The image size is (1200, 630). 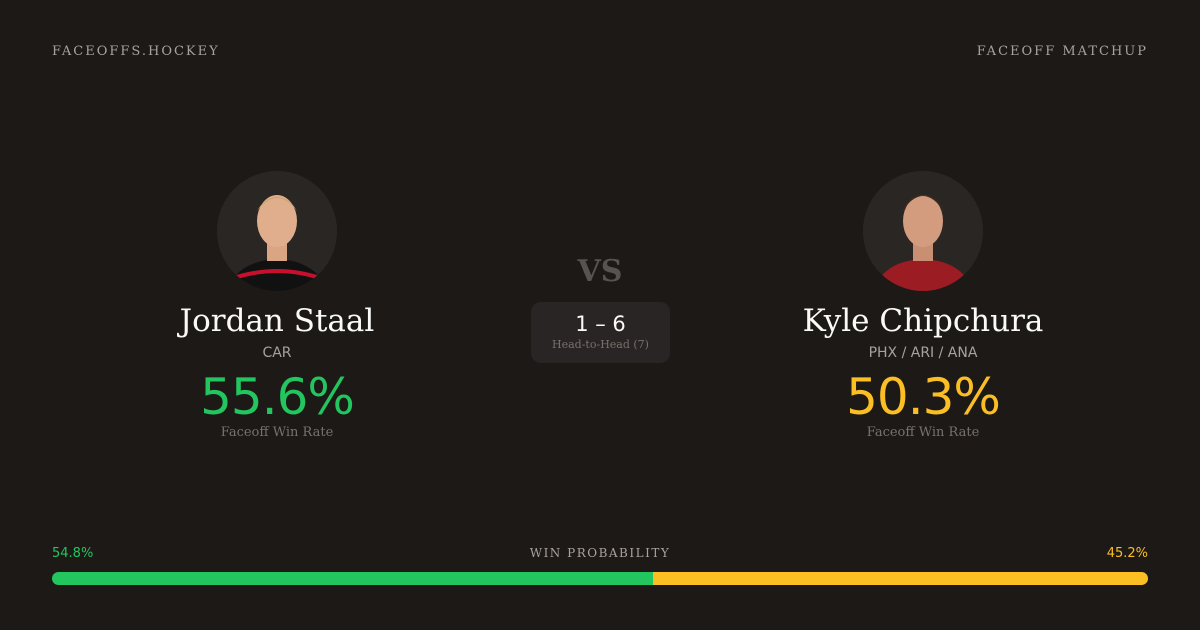 I want to click on left-probability-fill, so click(x=352, y=578).